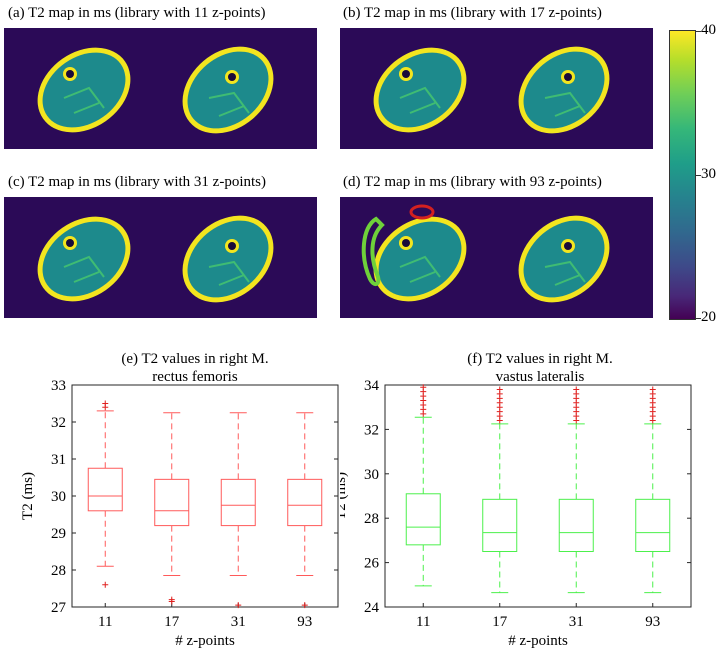 The image size is (723, 650). What do you see at coordinates (195, 359) in the screenshot?
I see `chart-e-title-line1: (e) T2 values in right M.` at bounding box center [195, 359].